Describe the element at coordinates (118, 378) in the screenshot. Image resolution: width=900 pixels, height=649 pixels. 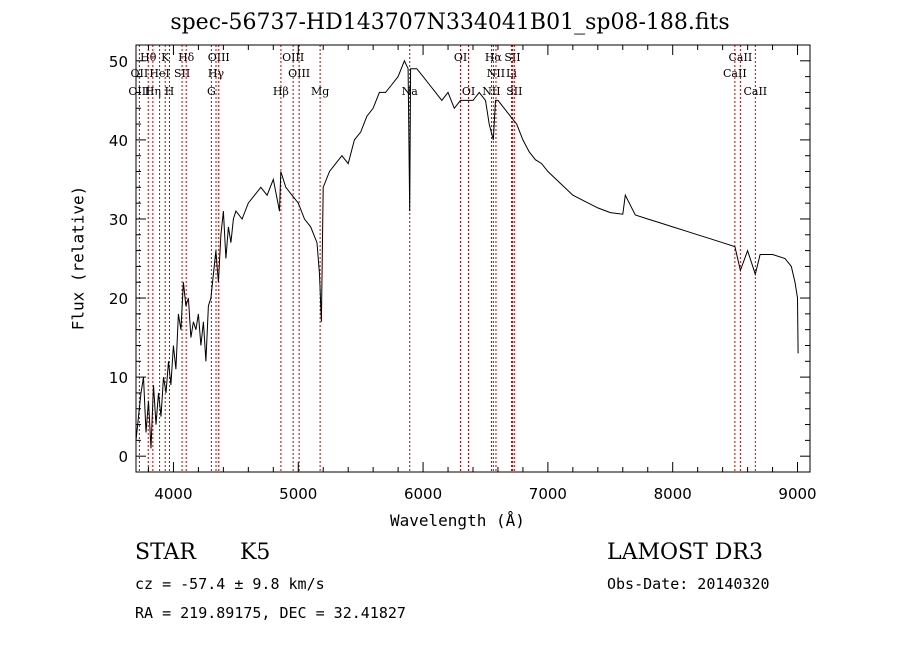
I see `y-tick-label: 10` at that location.